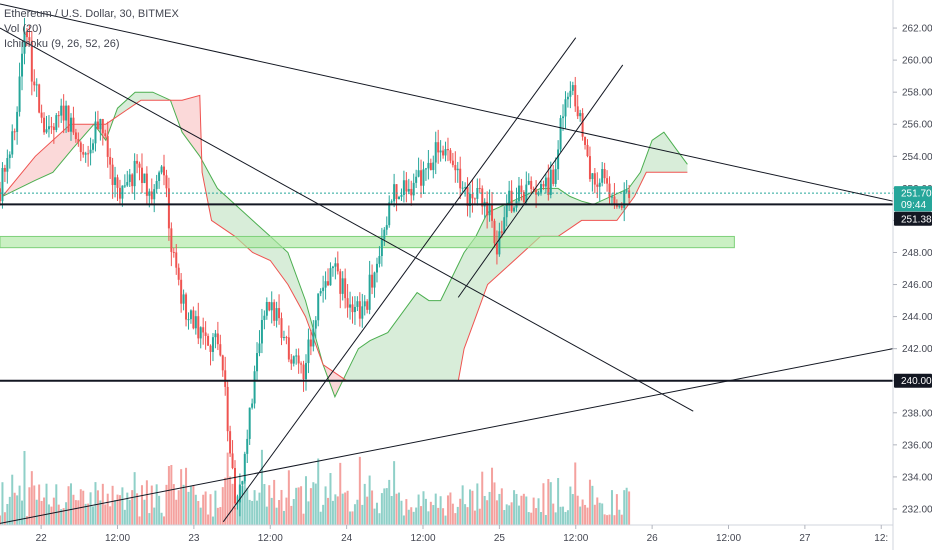 The height and width of the screenshot is (550, 932). Describe the element at coordinates (62, 44) in the screenshot. I see `legend-ichimoku: Ichimoku (9, 26, 52, 26)` at that location.